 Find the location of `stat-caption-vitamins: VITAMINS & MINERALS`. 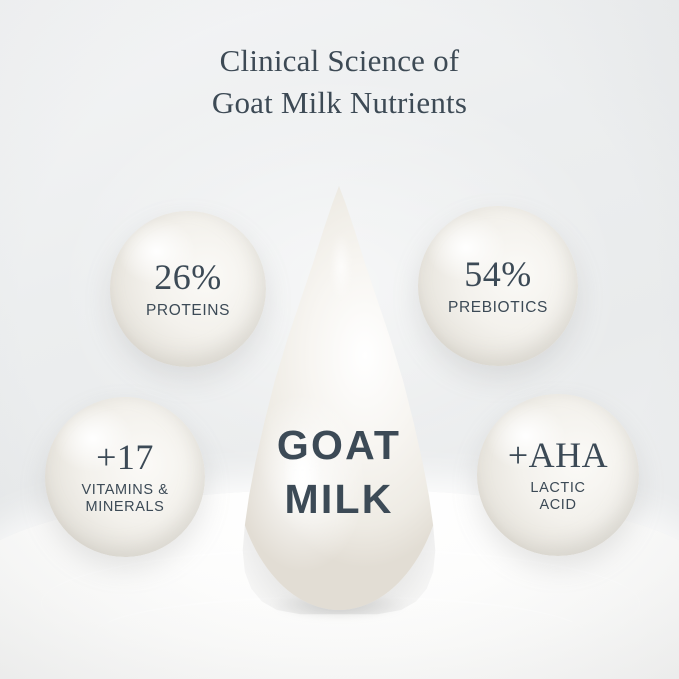

stat-caption-vitamins: VITAMINS & MINERALS is located at coordinates (124, 498).